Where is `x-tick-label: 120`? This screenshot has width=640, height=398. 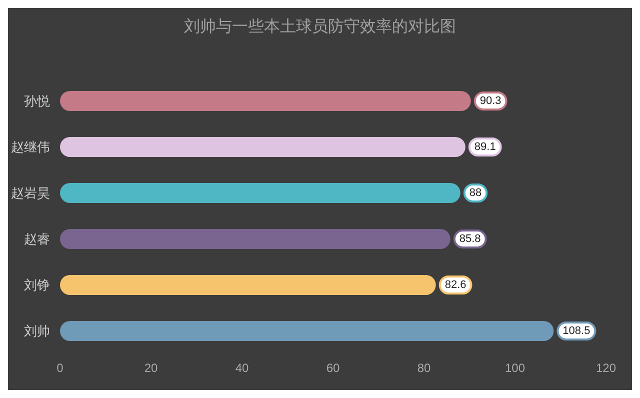
x-tick-label: 120 is located at coordinates (606, 368).